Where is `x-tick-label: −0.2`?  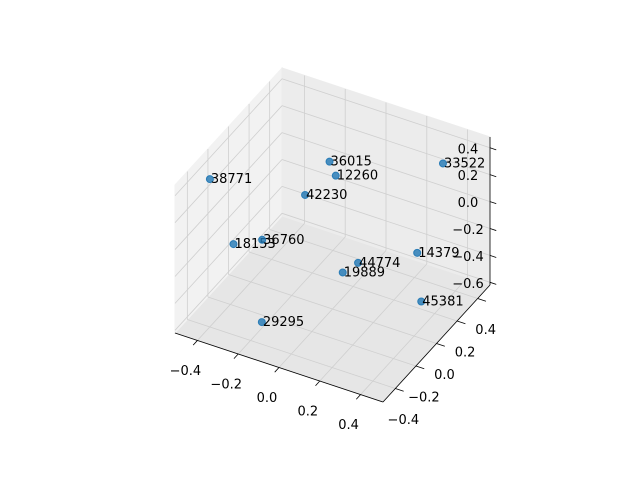
x-tick-label: −0.2 is located at coordinates (226, 384).